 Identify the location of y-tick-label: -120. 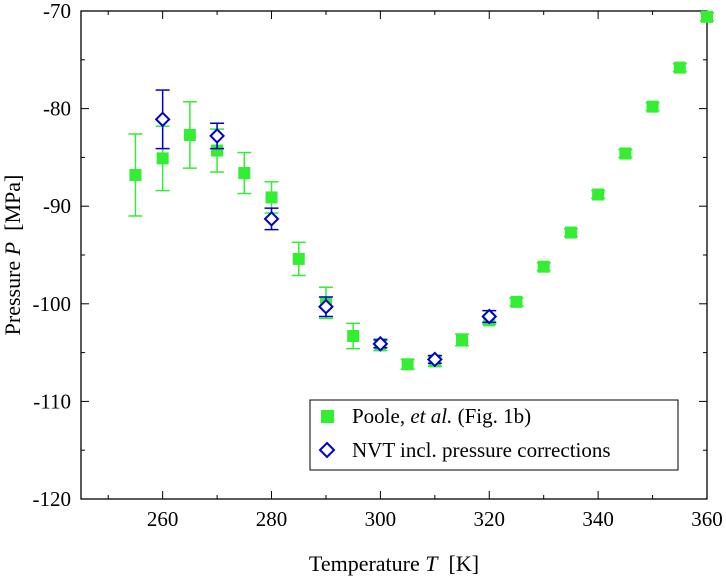
(52, 499).